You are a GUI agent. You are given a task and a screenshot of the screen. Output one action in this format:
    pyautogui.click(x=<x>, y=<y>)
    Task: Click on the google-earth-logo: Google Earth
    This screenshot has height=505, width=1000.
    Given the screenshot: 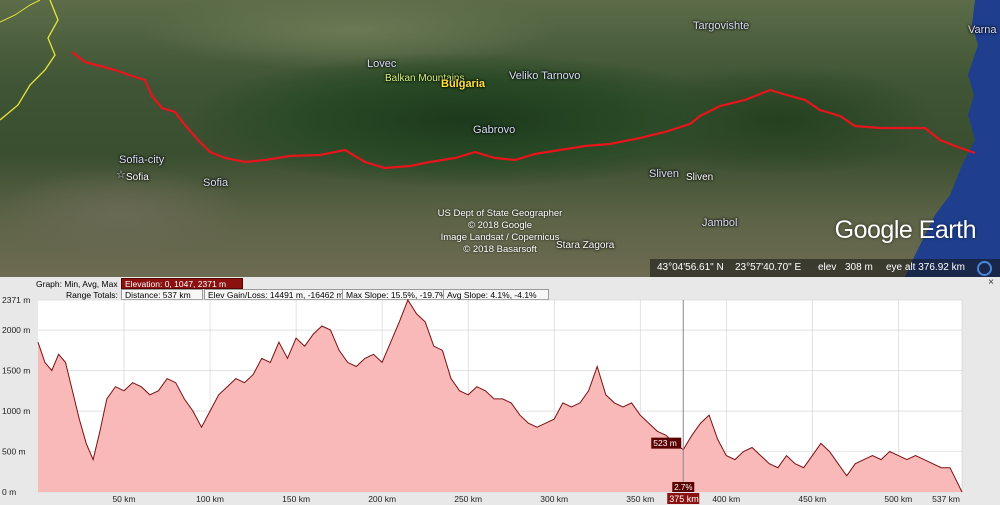 What is the action you would take?
    pyautogui.click(x=905, y=230)
    